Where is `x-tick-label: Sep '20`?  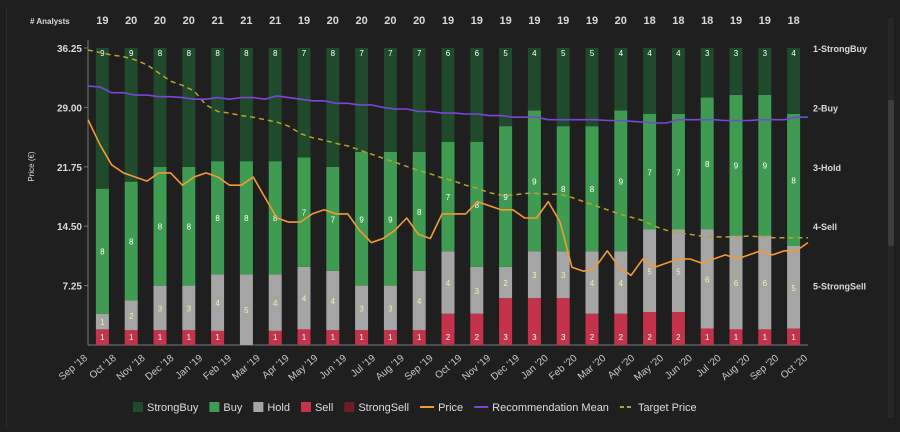
x-tick-label: Sep '20 is located at coordinates (764, 368).